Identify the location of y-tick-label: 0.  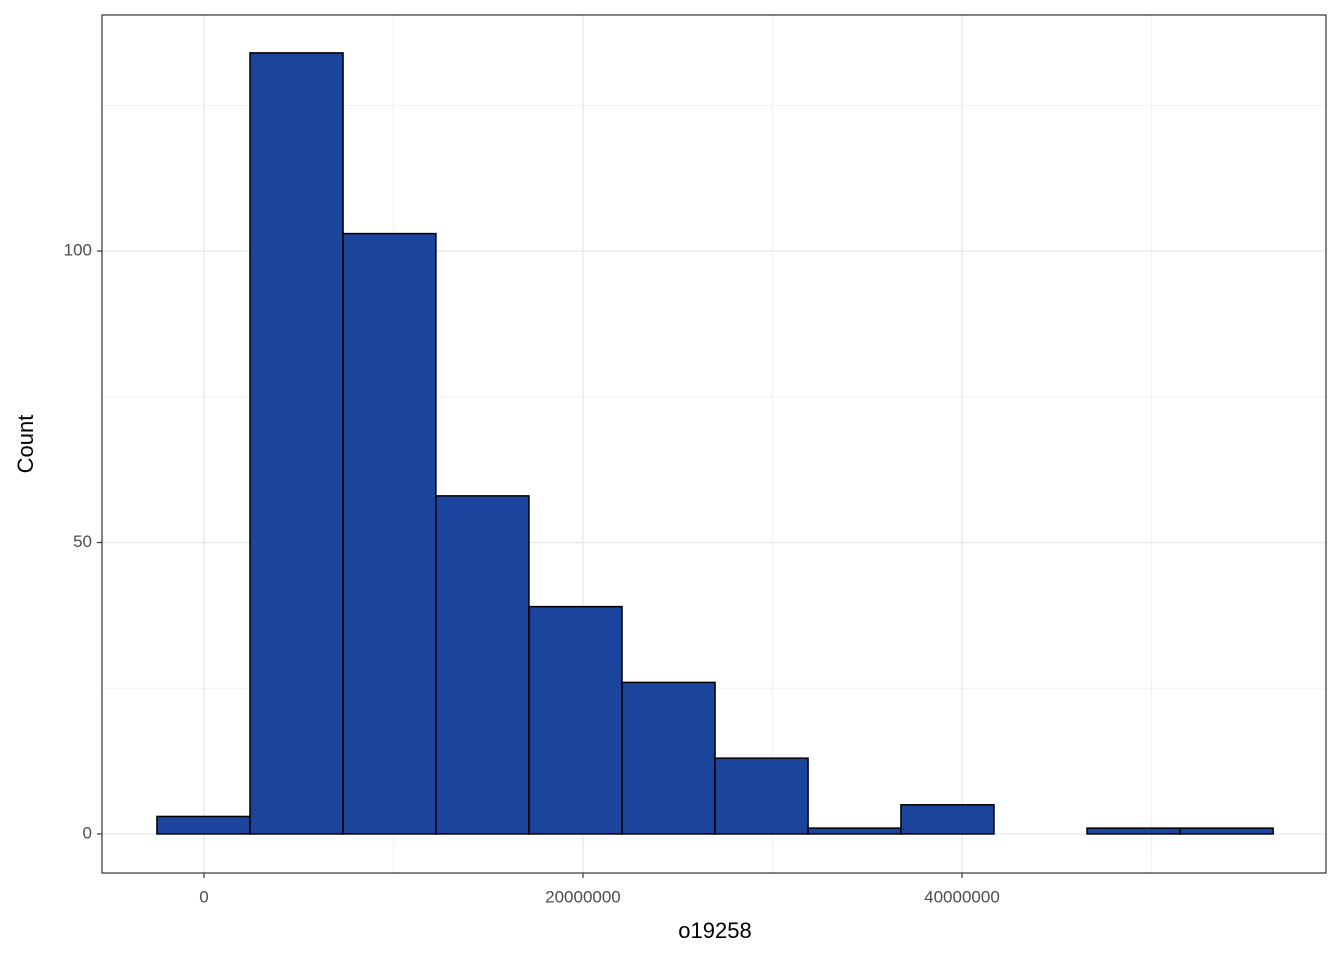
(87, 832).